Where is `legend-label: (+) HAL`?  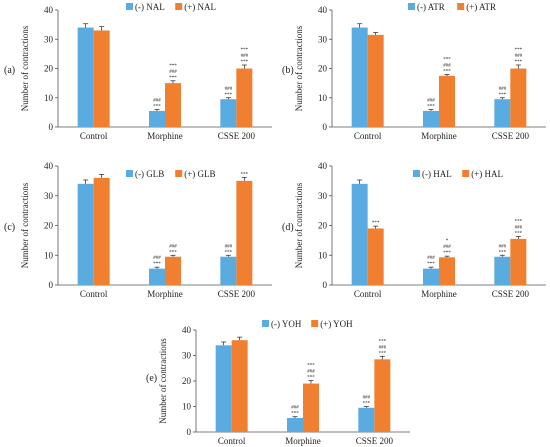 legend-label: (+) HAL is located at coordinates (487, 174).